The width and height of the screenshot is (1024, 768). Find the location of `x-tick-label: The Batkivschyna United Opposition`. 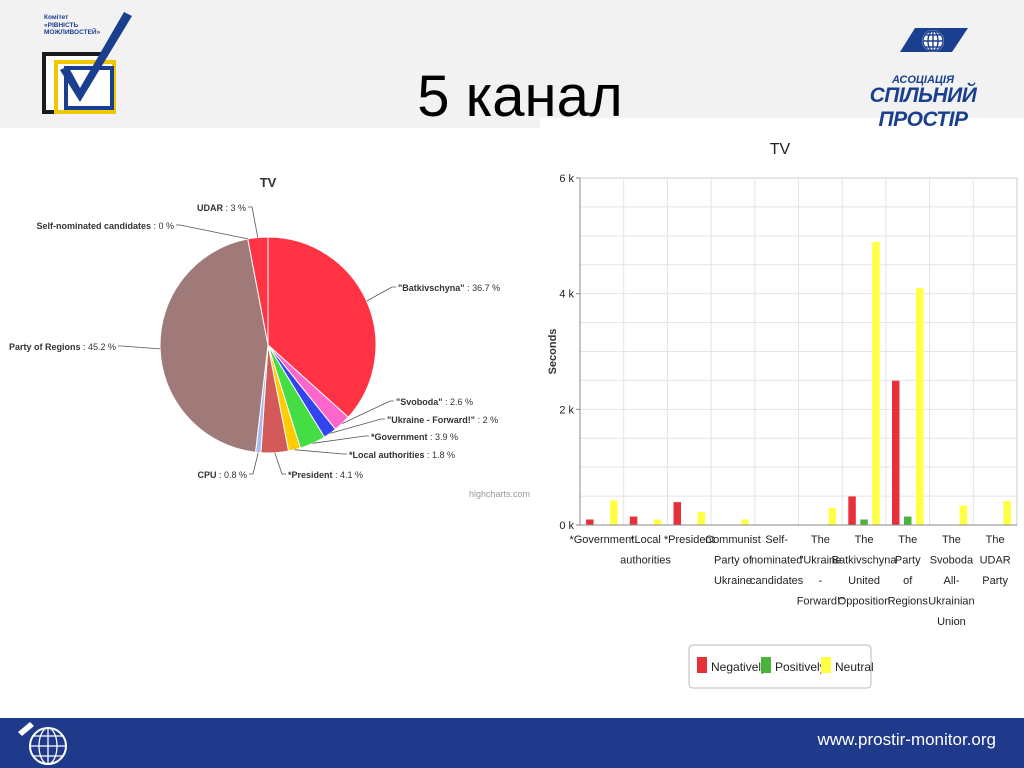

x-tick-label: The Batkivschyna United Opposition is located at coordinates (865, 571).